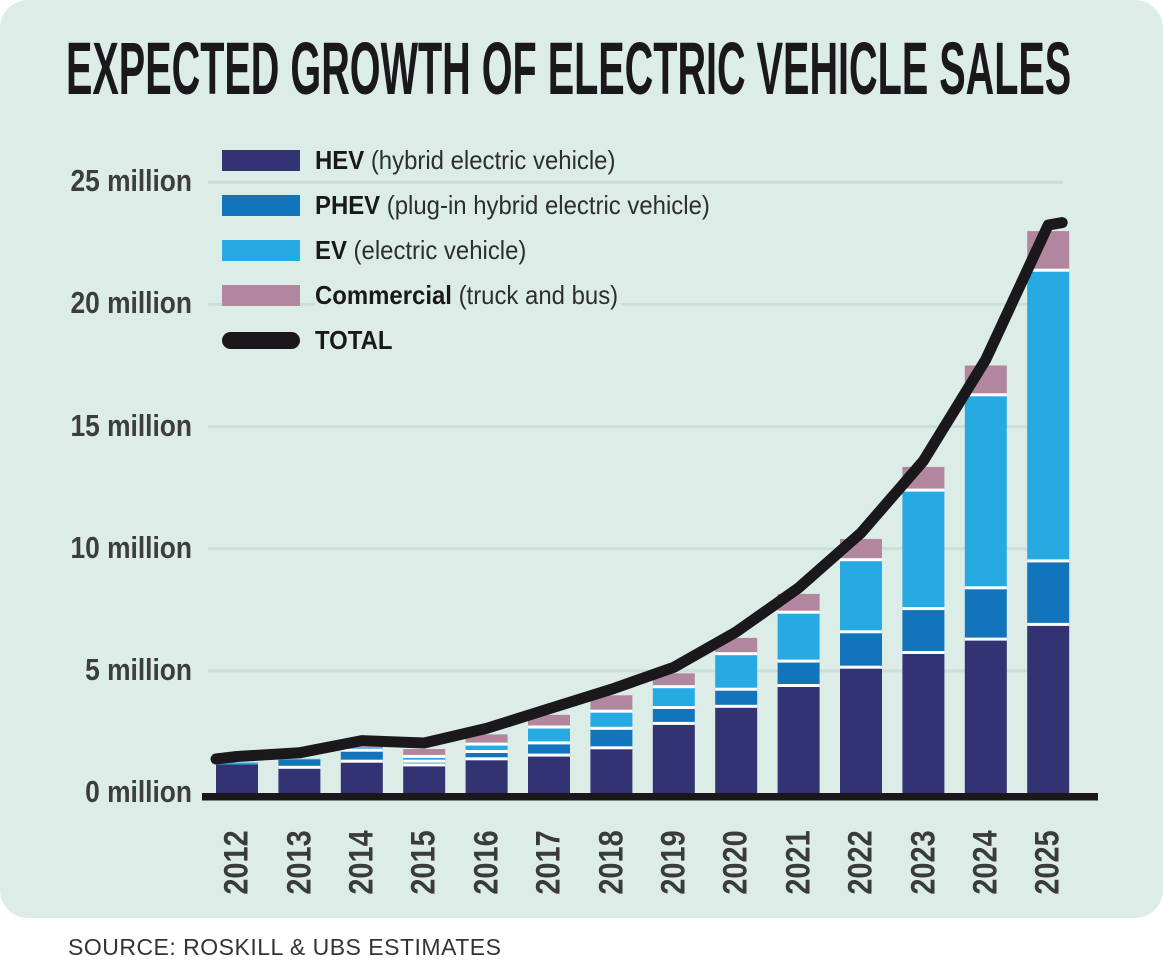 This screenshot has height=973, width=1163. I want to click on bar-2019-phev, so click(673, 715).